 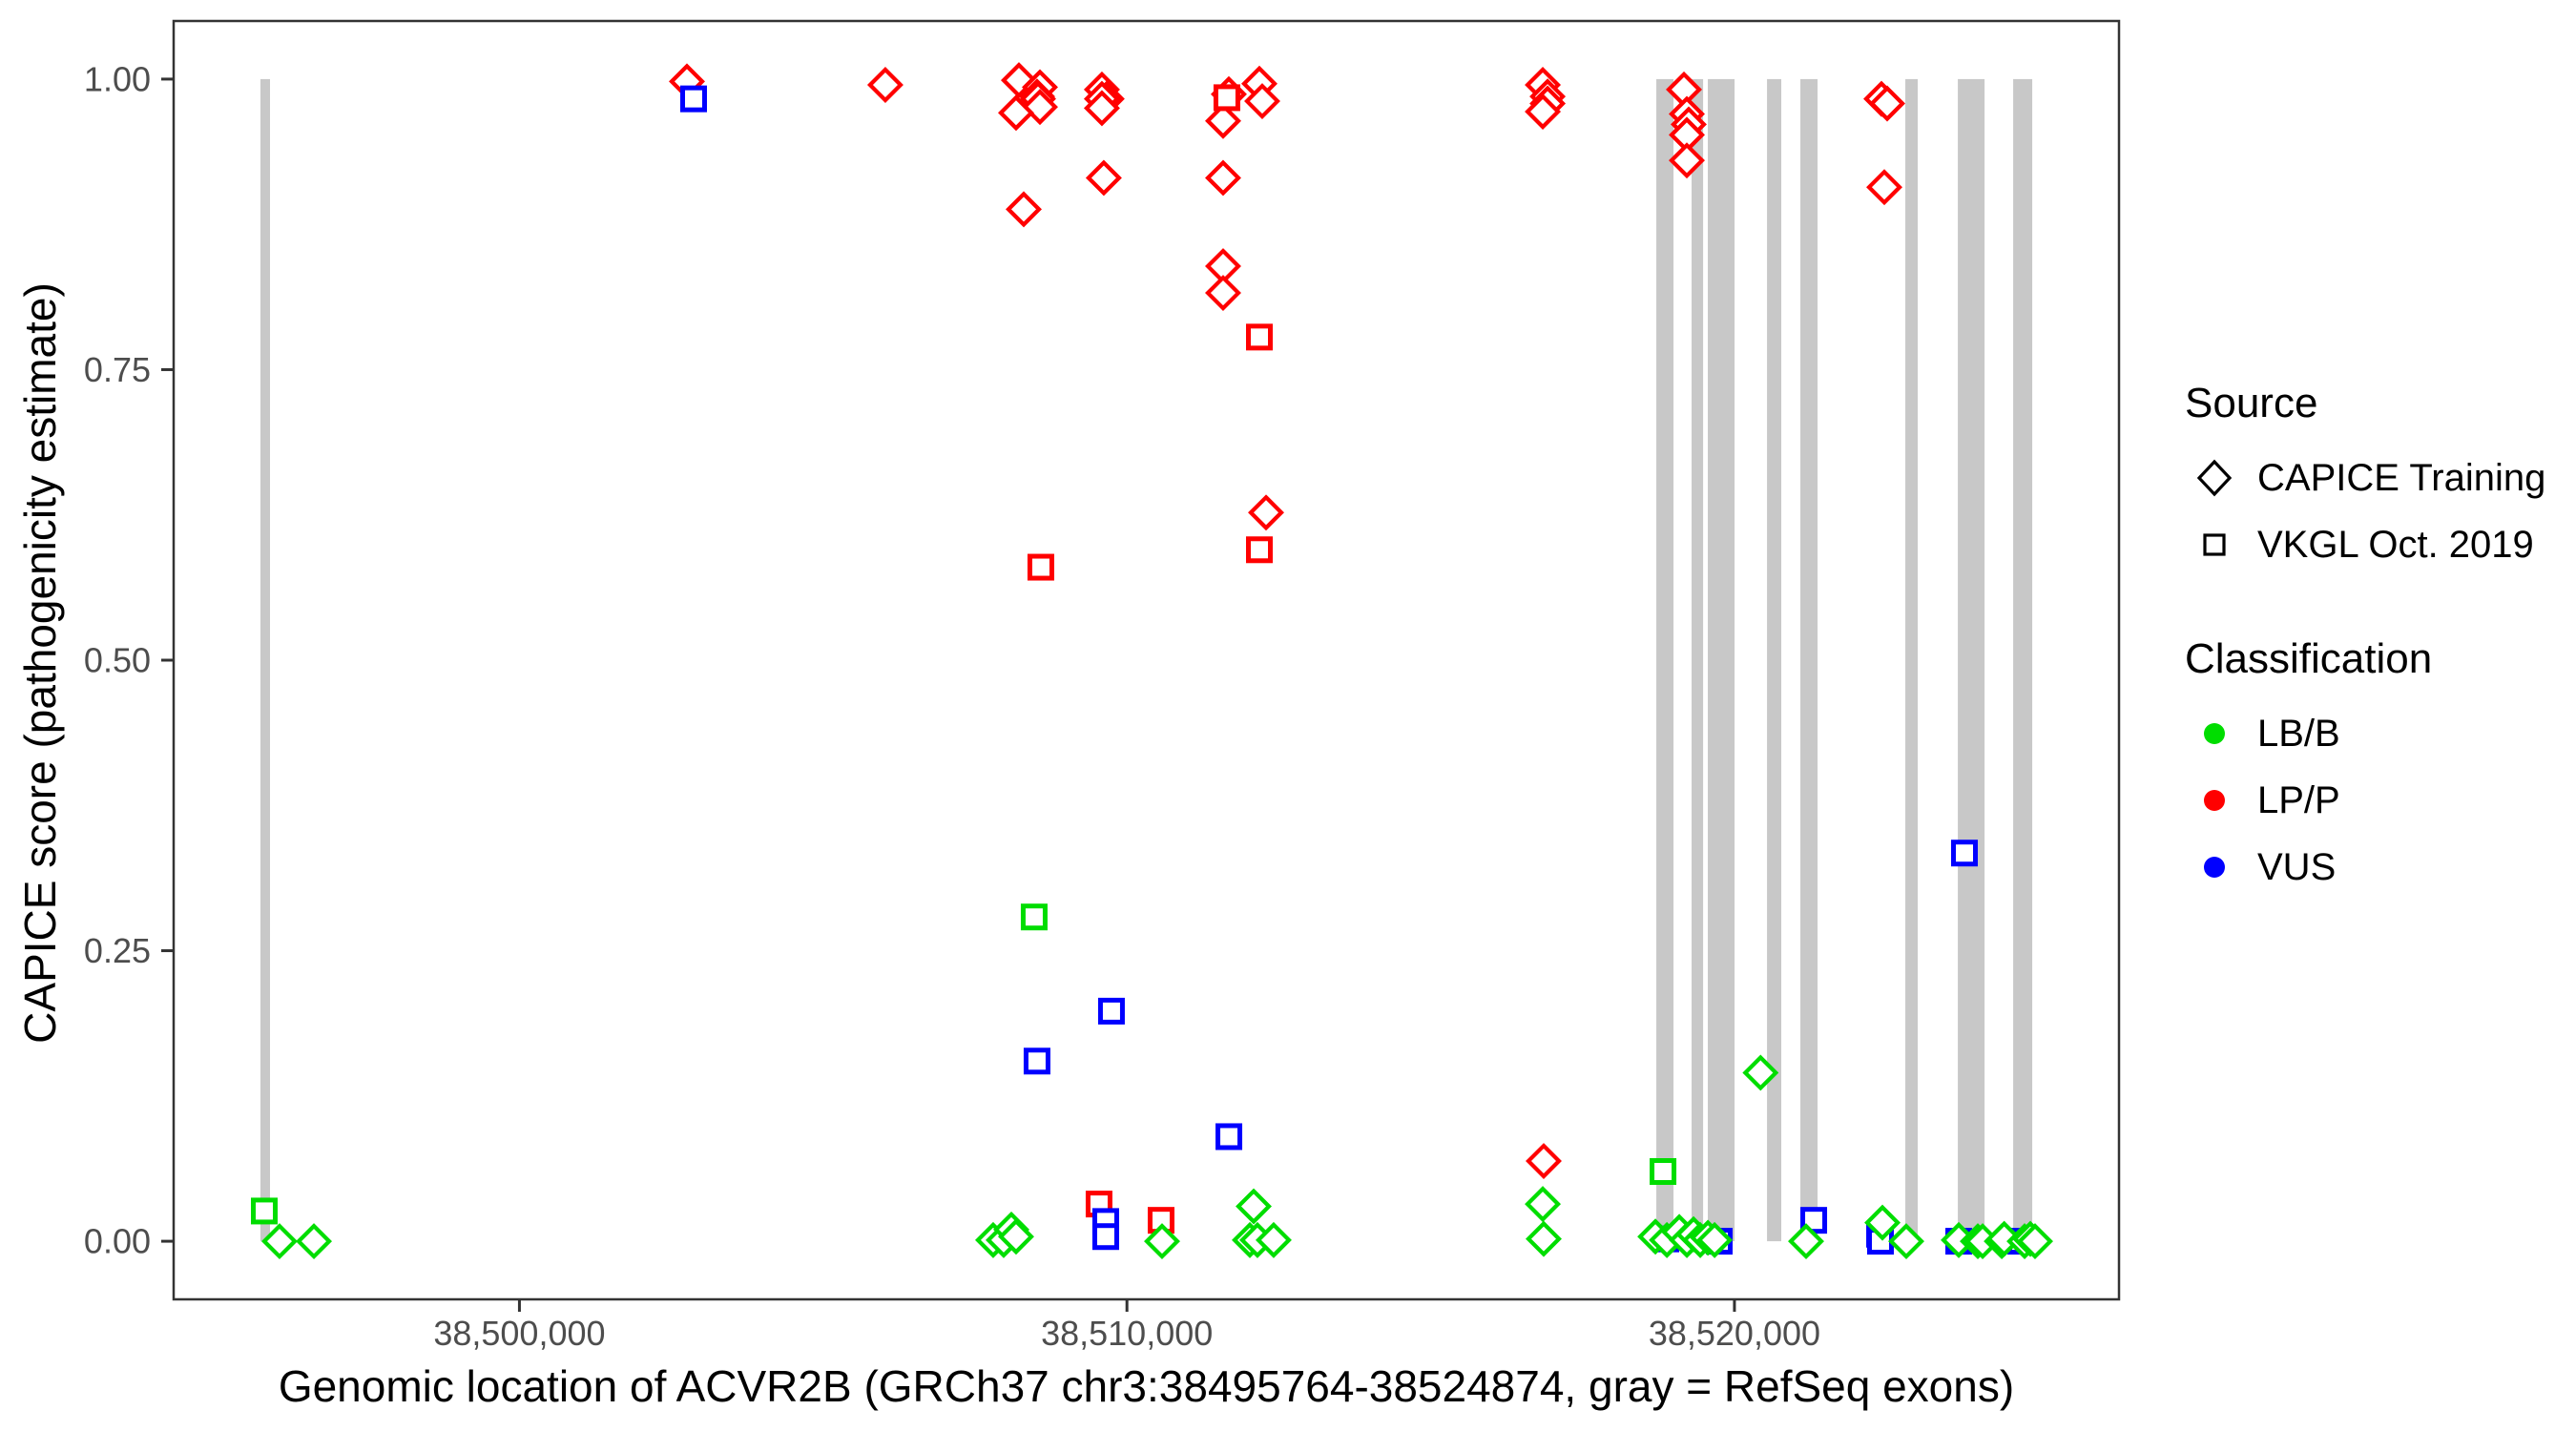 What do you see at coordinates (2401, 478) in the screenshot?
I see `legend-label-capice-training: CAPICE Training` at bounding box center [2401, 478].